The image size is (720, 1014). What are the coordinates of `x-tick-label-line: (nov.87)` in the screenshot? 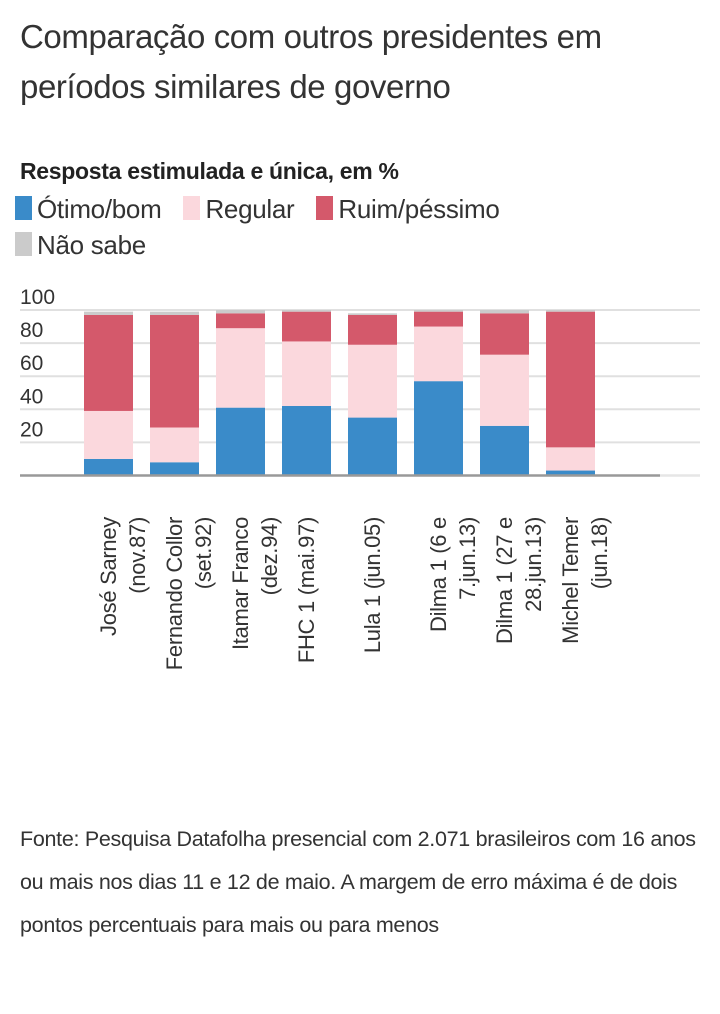 It's located at (137, 555).